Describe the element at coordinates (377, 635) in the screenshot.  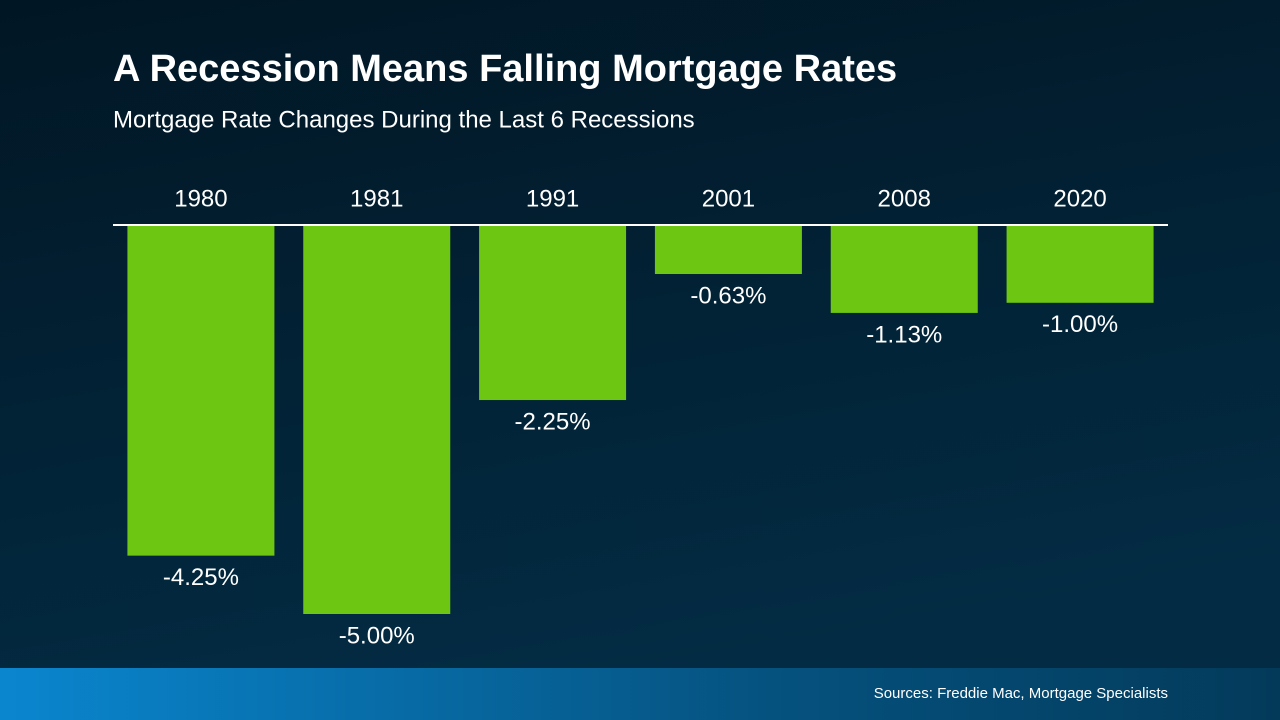
I see `value-label: -5.00%` at that location.